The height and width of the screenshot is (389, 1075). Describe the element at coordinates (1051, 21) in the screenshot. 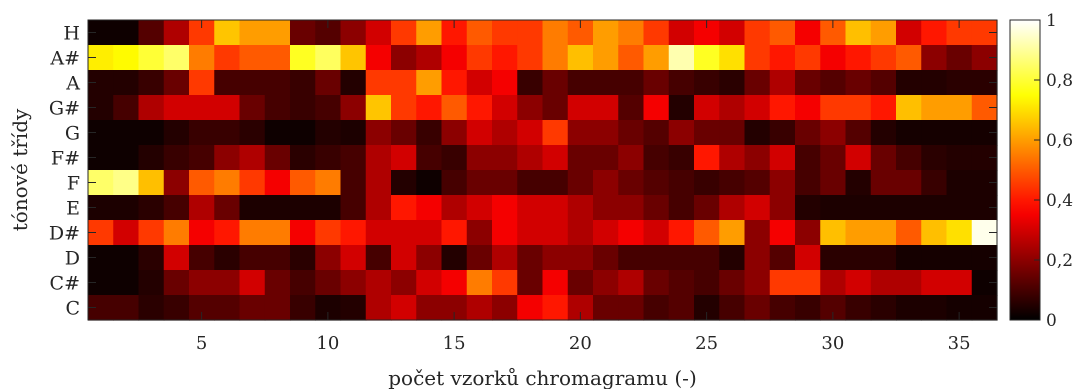

I see `colorbar-tick-label: 1` at that location.